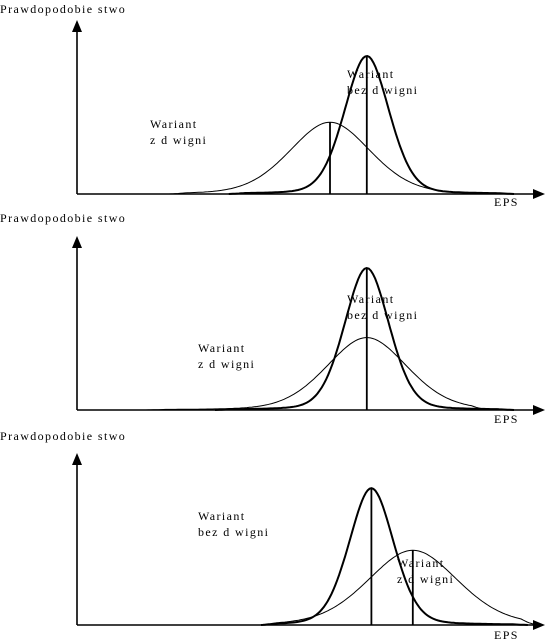 This screenshot has height=644, width=545. What do you see at coordinates (173, 124) in the screenshot?
I see `panel-1-label-z-dzwignia-line-1: Wariant` at bounding box center [173, 124].